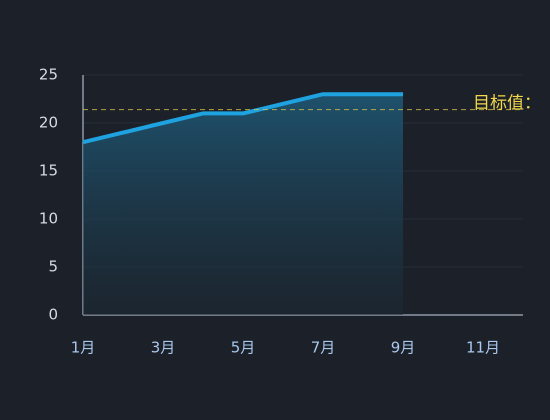 The height and width of the screenshot is (420, 550). I want to click on x-tick-label: 1月, so click(83, 348).